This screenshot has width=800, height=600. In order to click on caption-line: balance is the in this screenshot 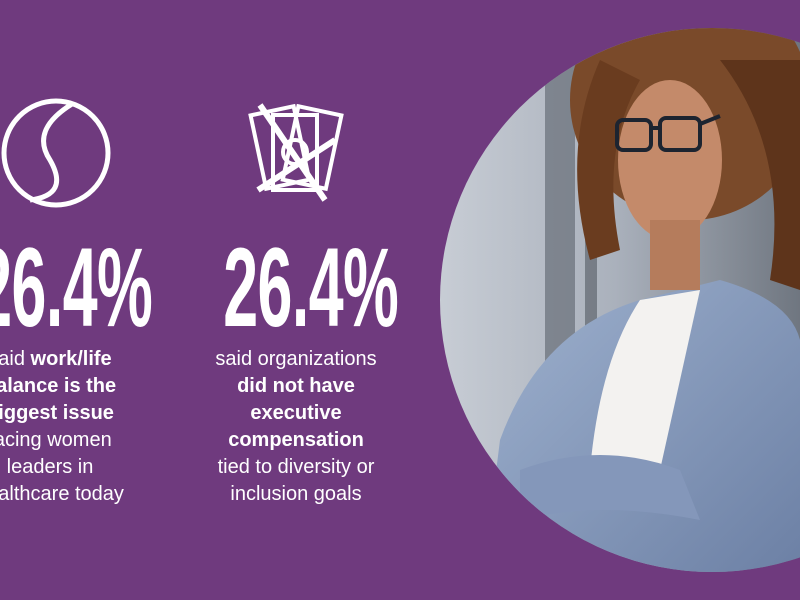, I will do `click(90, 386)`.